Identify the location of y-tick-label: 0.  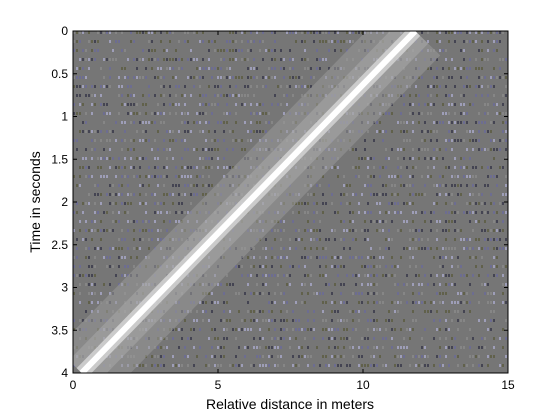
(64, 31).